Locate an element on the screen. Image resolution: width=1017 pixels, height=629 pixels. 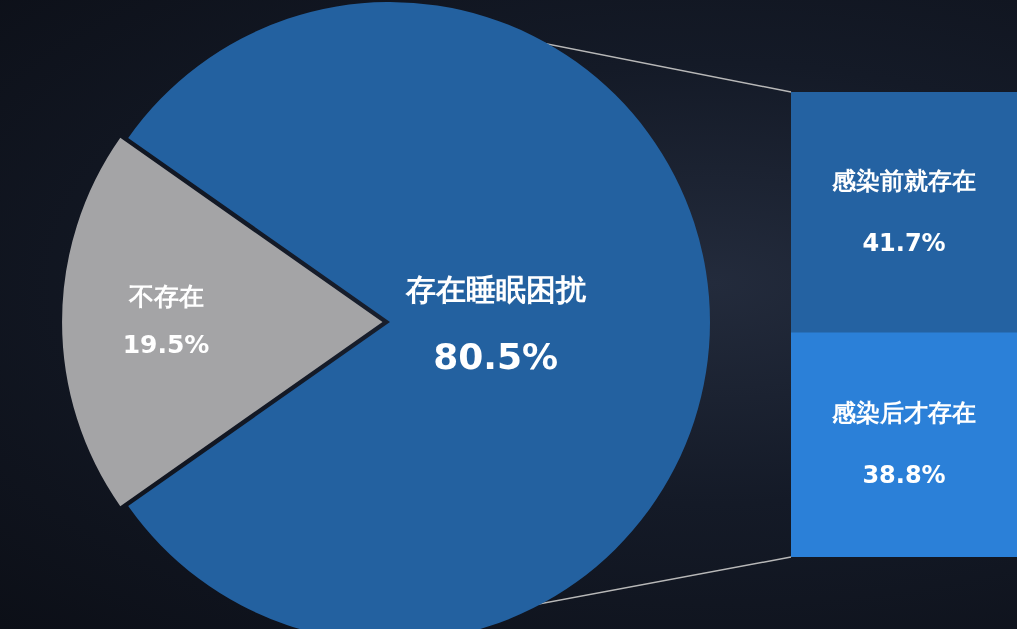
data-label: 38.8% is located at coordinates (904, 475).